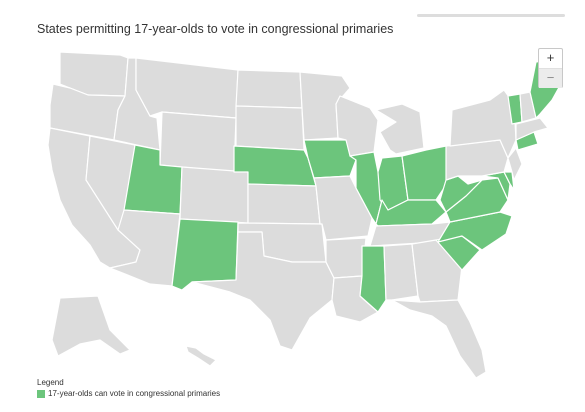 Image resolution: width=585 pixels, height=412 pixels. What do you see at coordinates (550, 59) in the screenshot?
I see `zoom-in-button: +` at bounding box center [550, 59].